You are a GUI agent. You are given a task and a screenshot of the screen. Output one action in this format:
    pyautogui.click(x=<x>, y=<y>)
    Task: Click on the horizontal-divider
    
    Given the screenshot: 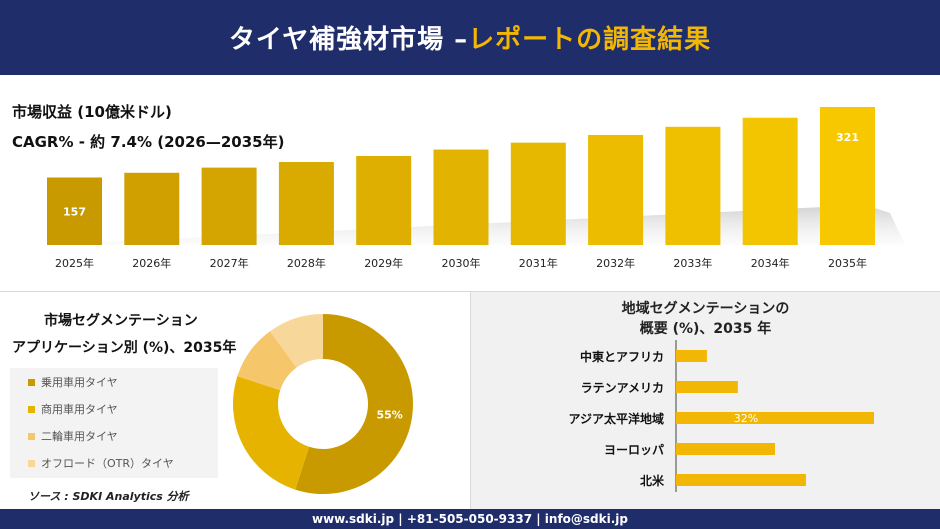 What is the action you would take?
    pyautogui.click(x=470, y=291)
    